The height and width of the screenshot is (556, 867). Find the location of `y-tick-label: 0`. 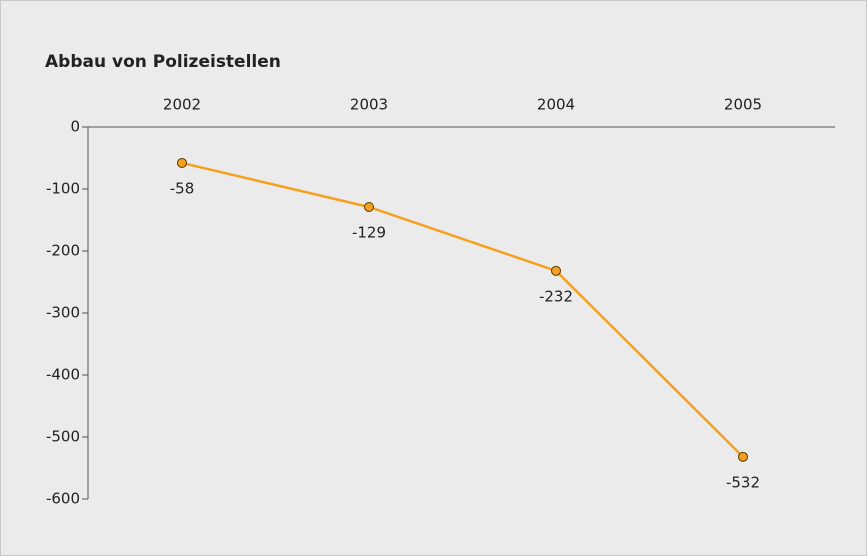

y-tick-label: 0 is located at coordinates (75, 127).